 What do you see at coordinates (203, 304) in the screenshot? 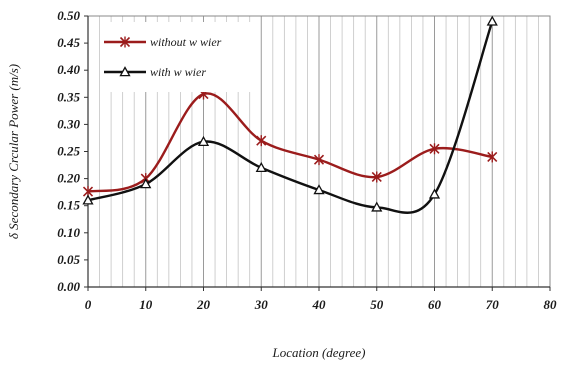
I see `x-tick-label: 20` at bounding box center [203, 304].